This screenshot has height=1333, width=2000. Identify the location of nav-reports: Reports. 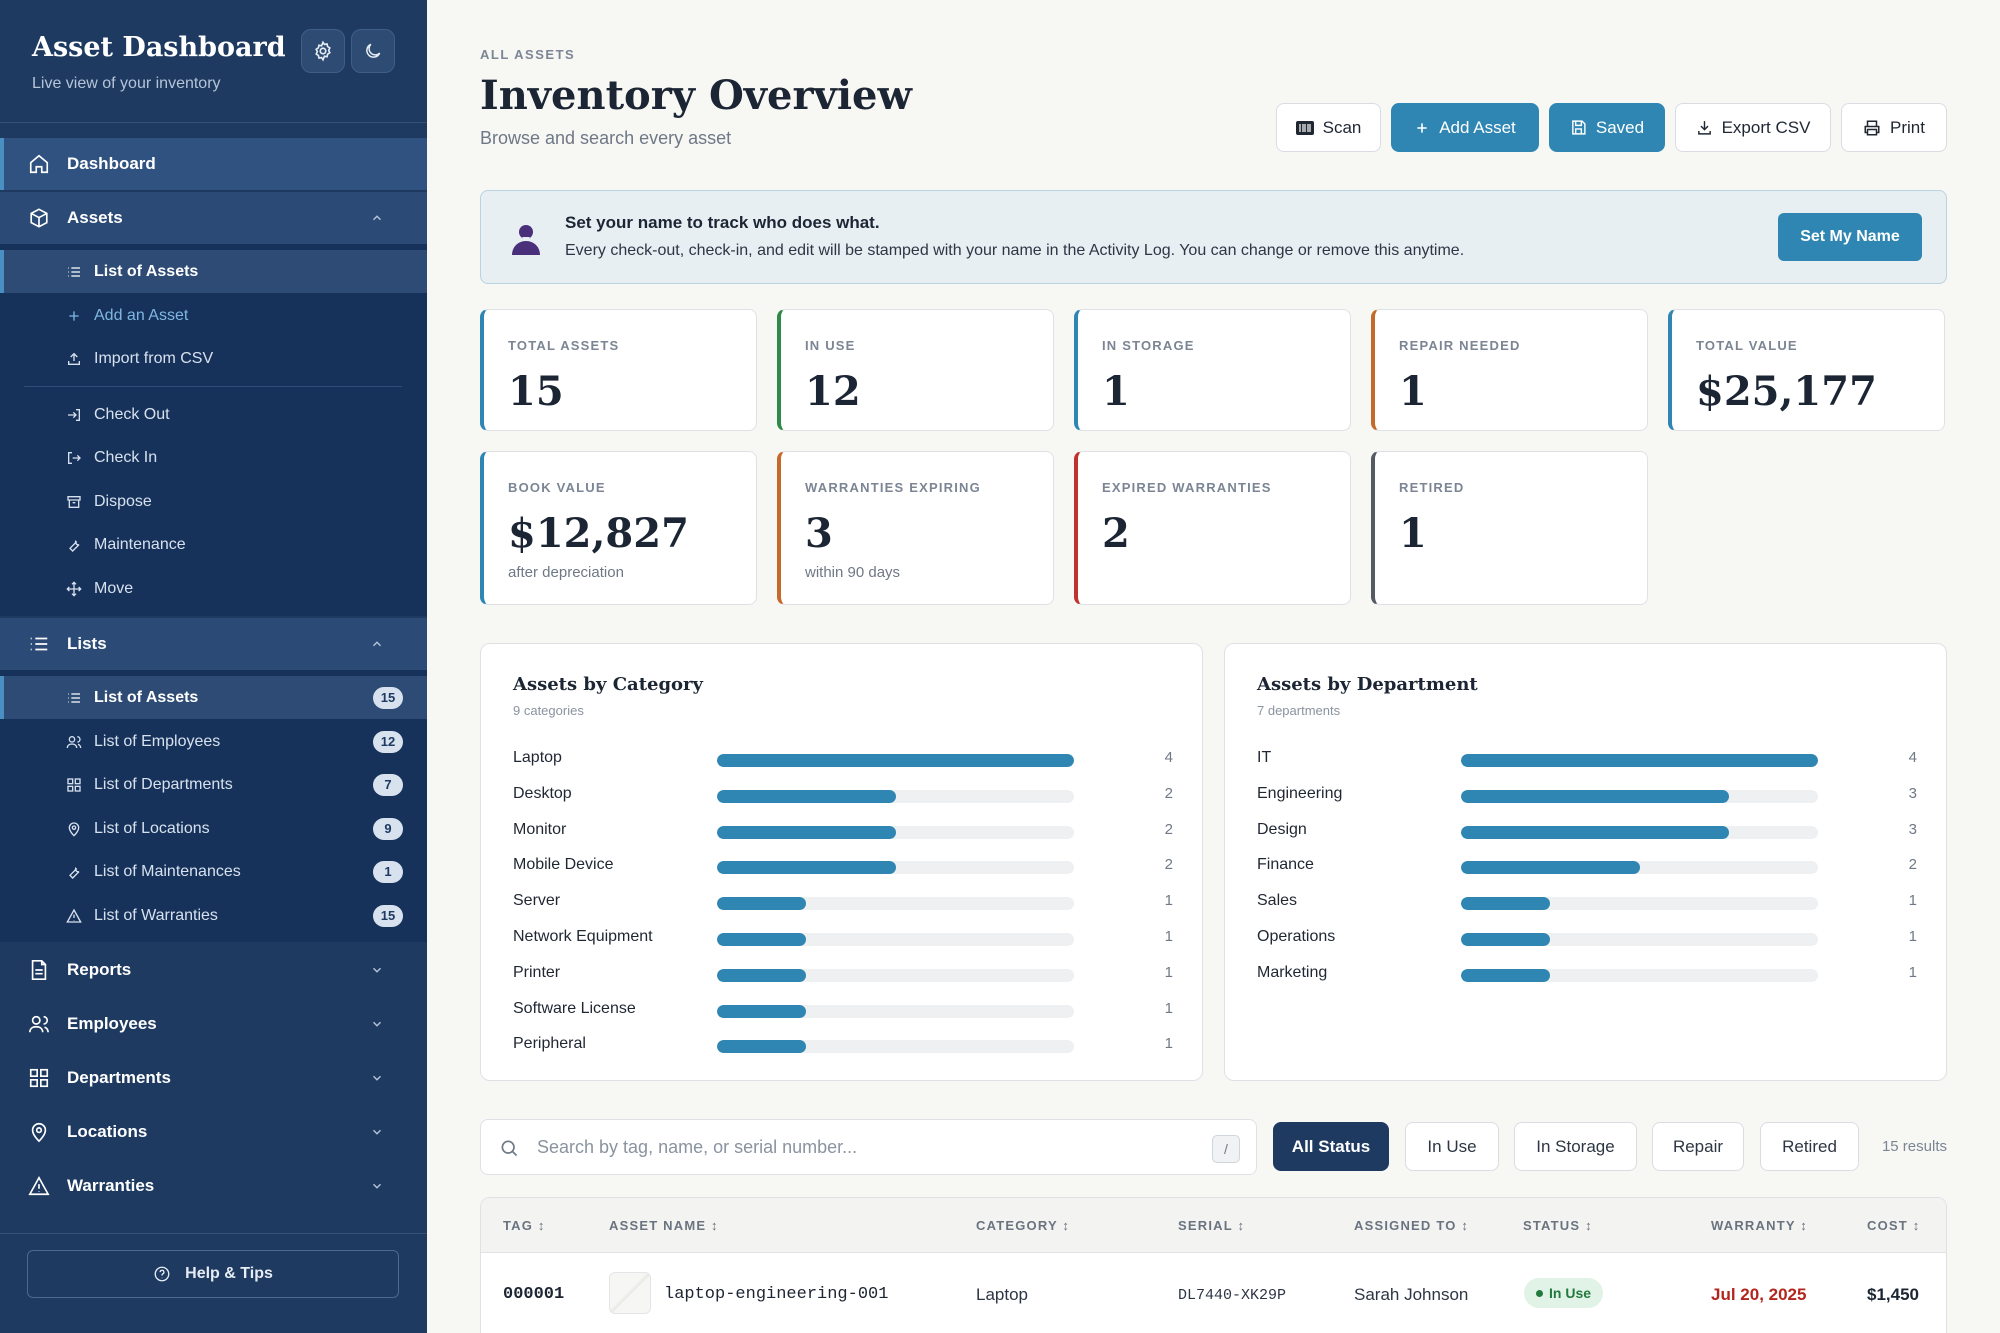
(213, 970).